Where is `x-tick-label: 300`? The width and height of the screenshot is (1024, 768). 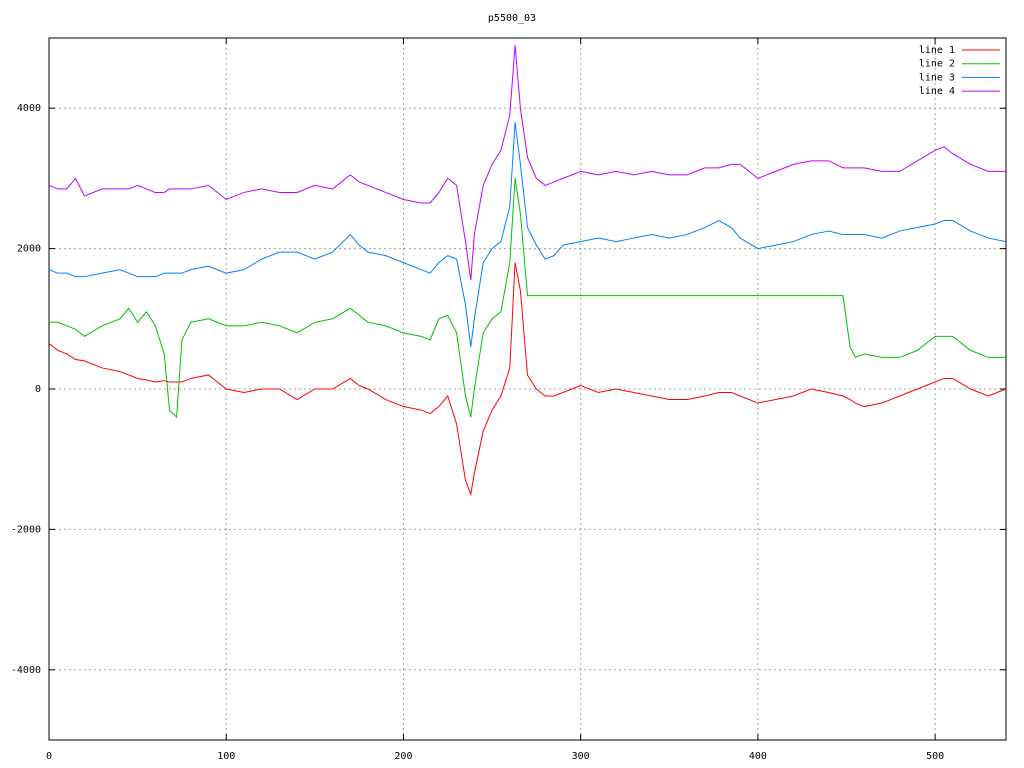 x-tick-label: 300 is located at coordinates (581, 756).